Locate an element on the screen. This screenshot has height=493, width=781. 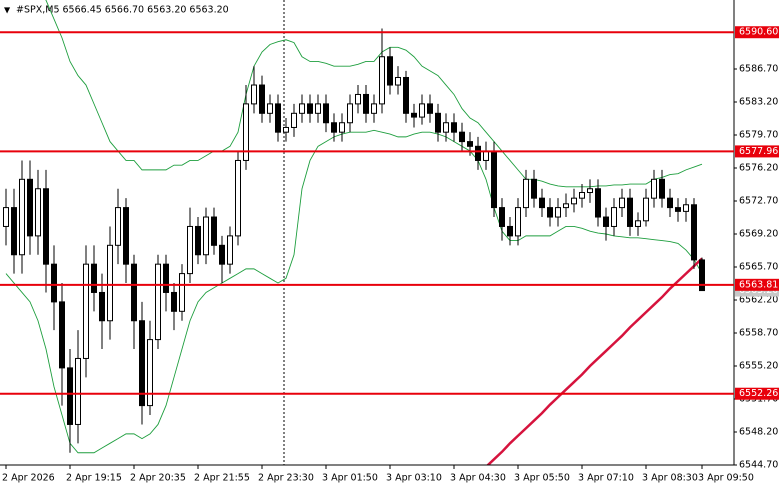
x-tick-label: 3 Apr 04:30 is located at coordinates (478, 478).